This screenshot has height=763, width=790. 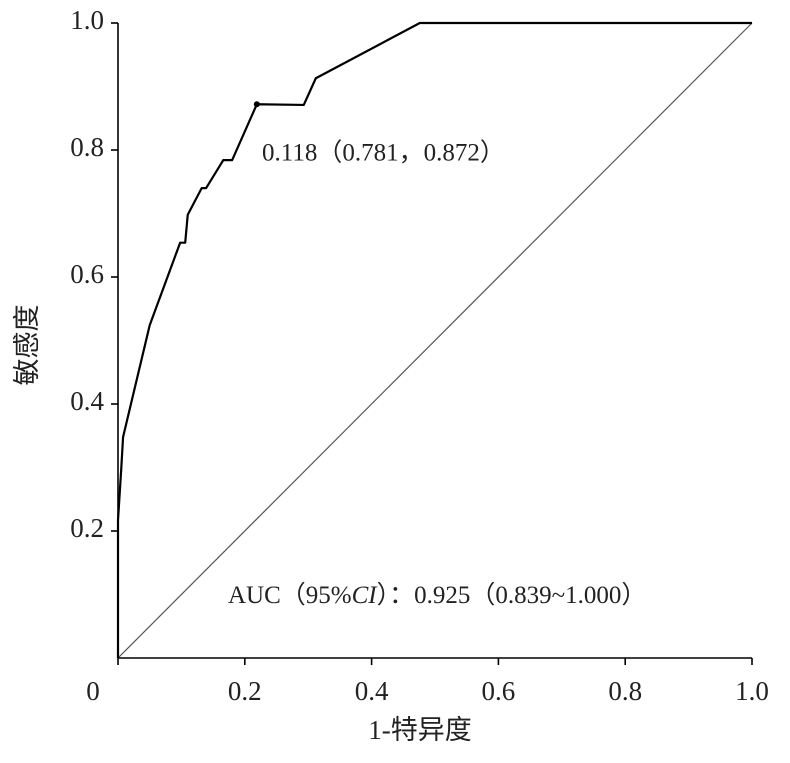 I want to click on x-tick-label: 0.6, so click(x=499, y=691).